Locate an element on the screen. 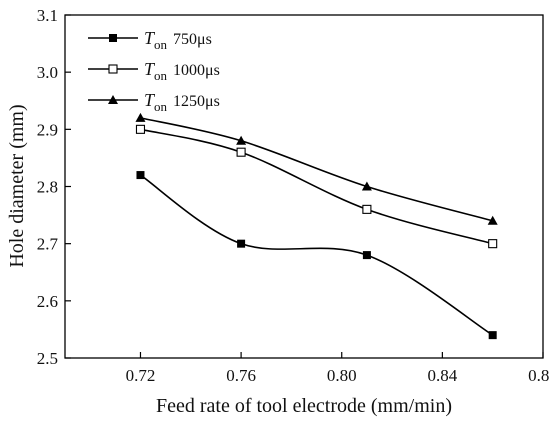 The width and height of the screenshot is (550, 423). y-axis-ticks: 2.5 2.6 2.7 2.8 2.9 3.0 3.1 is located at coordinates (54, 187).